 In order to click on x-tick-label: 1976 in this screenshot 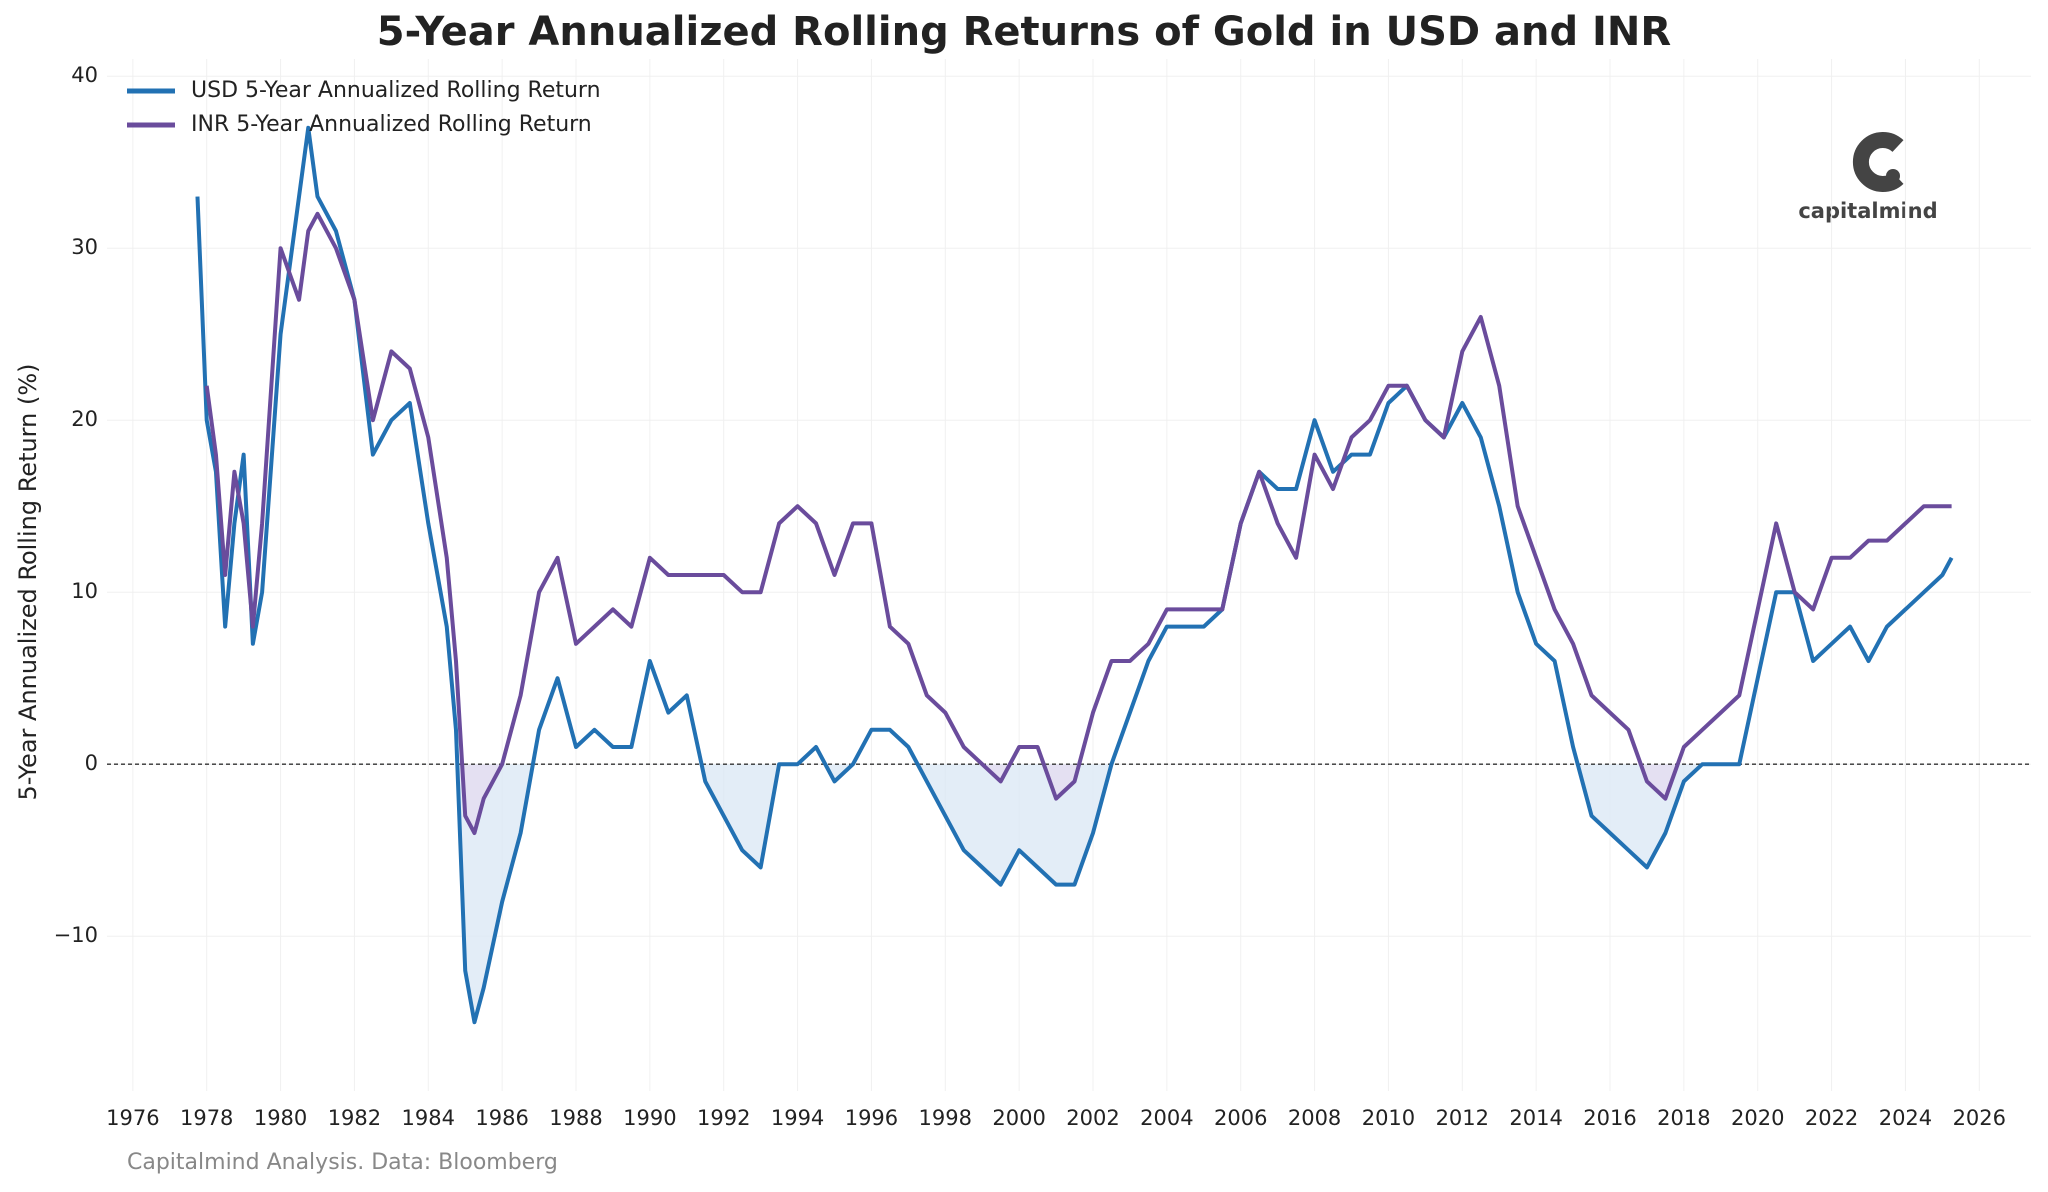, I will do `click(132, 1118)`.